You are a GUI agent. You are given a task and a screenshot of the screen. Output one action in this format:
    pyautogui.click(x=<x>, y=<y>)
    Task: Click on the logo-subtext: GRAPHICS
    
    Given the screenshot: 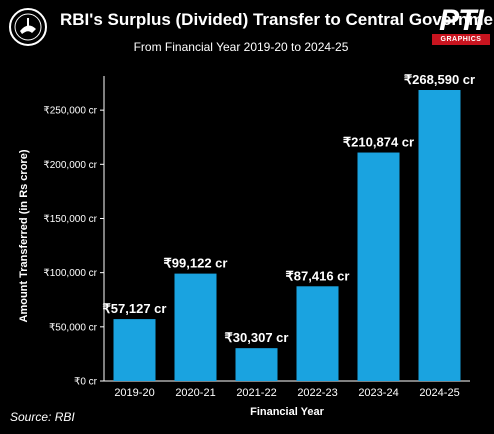 What is the action you would take?
    pyautogui.click(x=461, y=39)
    